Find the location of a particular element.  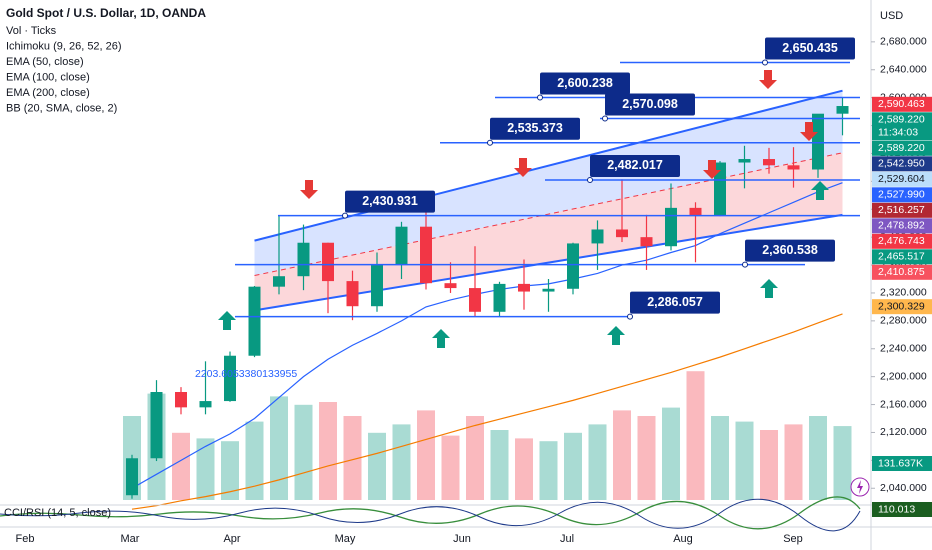

y-tick-label: 2,320.000 is located at coordinates (903, 293).